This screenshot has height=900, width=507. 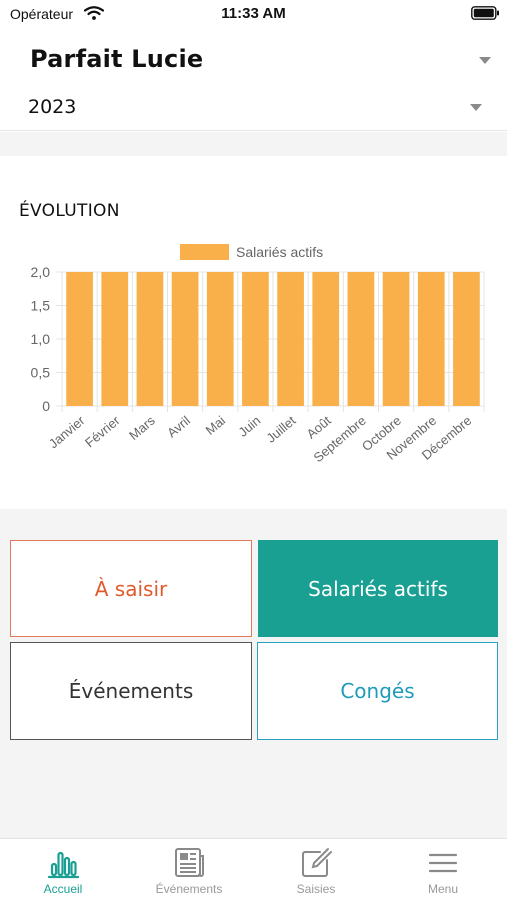 What do you see at coordinates (378, 588) in the screenshot?
I see `salaries-actifs-button: Salariés actifs` at bounding box center [378, 588].